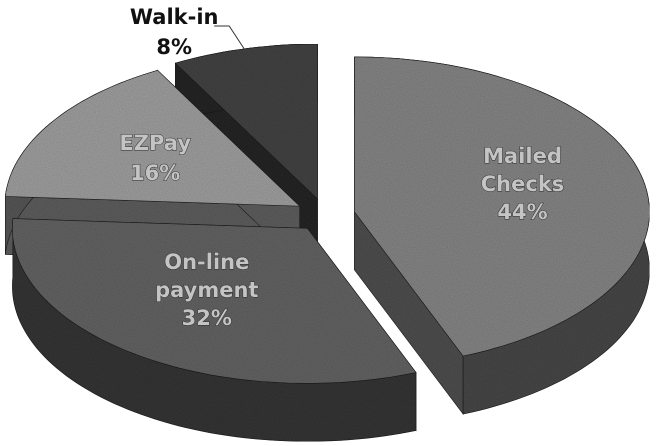 The width and height of the screenshot is (660, 446). Describe the element at coordinates (206, 262) in the screenshot. I see `label-line: On-line` at that location.